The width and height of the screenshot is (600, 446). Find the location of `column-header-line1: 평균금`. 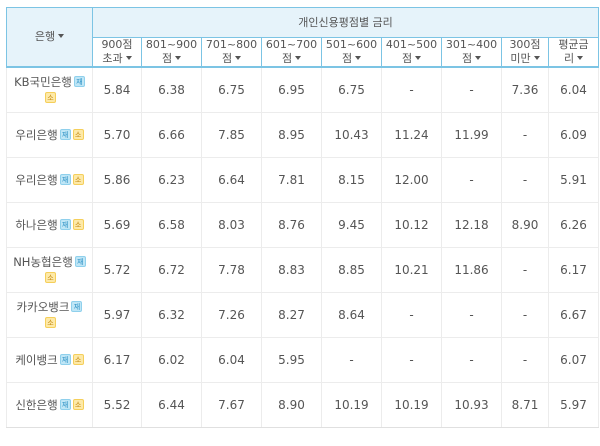

column-header-line1: 평균금 is located at coordinates (573, 44).